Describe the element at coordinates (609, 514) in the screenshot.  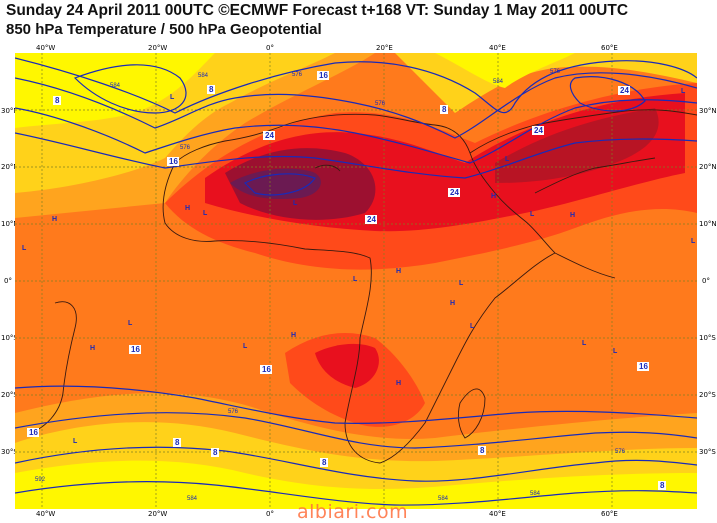
I see `lon-tick-bottom-60e: 60°E` at that location.